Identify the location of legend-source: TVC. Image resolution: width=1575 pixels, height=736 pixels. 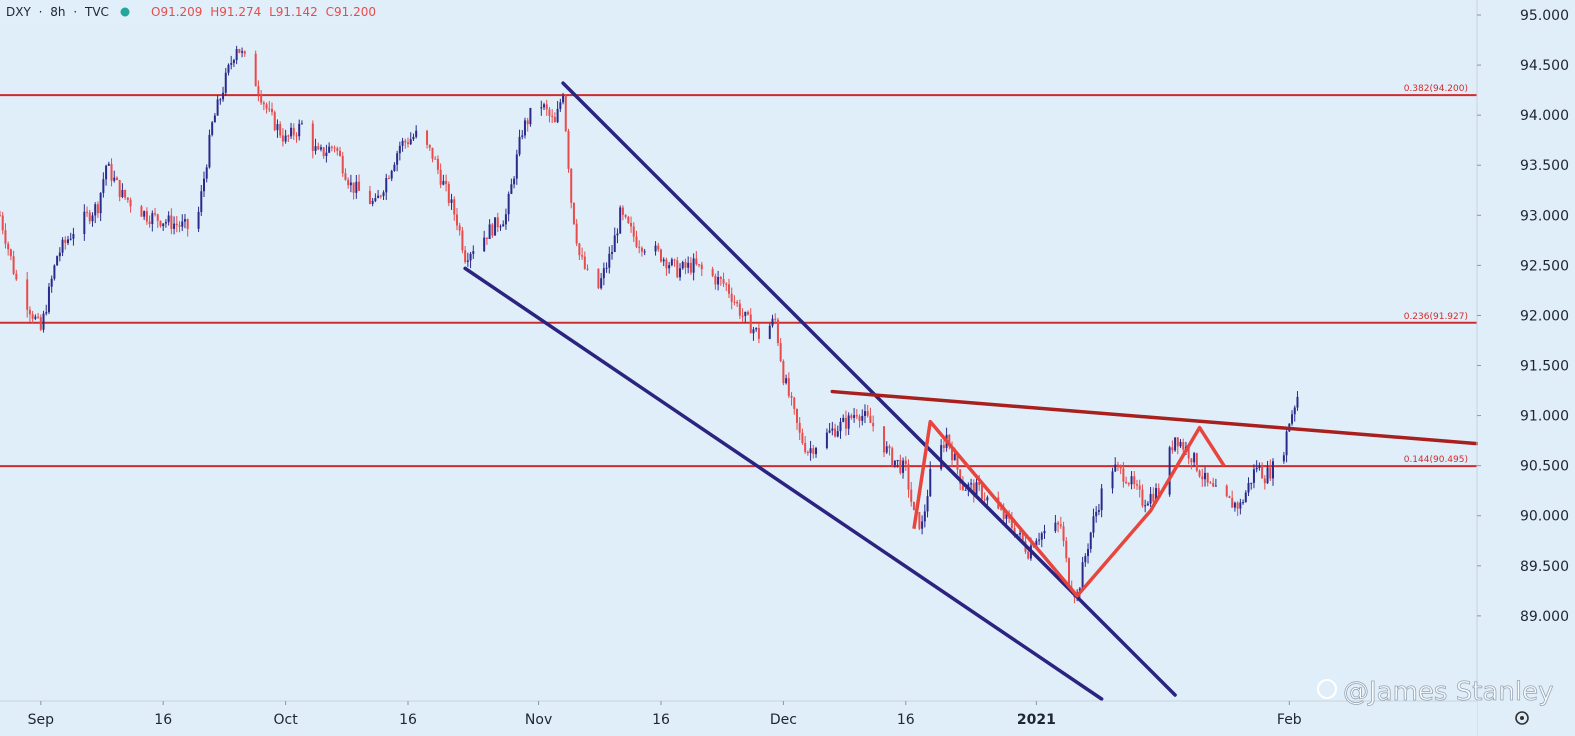
(96, 12).